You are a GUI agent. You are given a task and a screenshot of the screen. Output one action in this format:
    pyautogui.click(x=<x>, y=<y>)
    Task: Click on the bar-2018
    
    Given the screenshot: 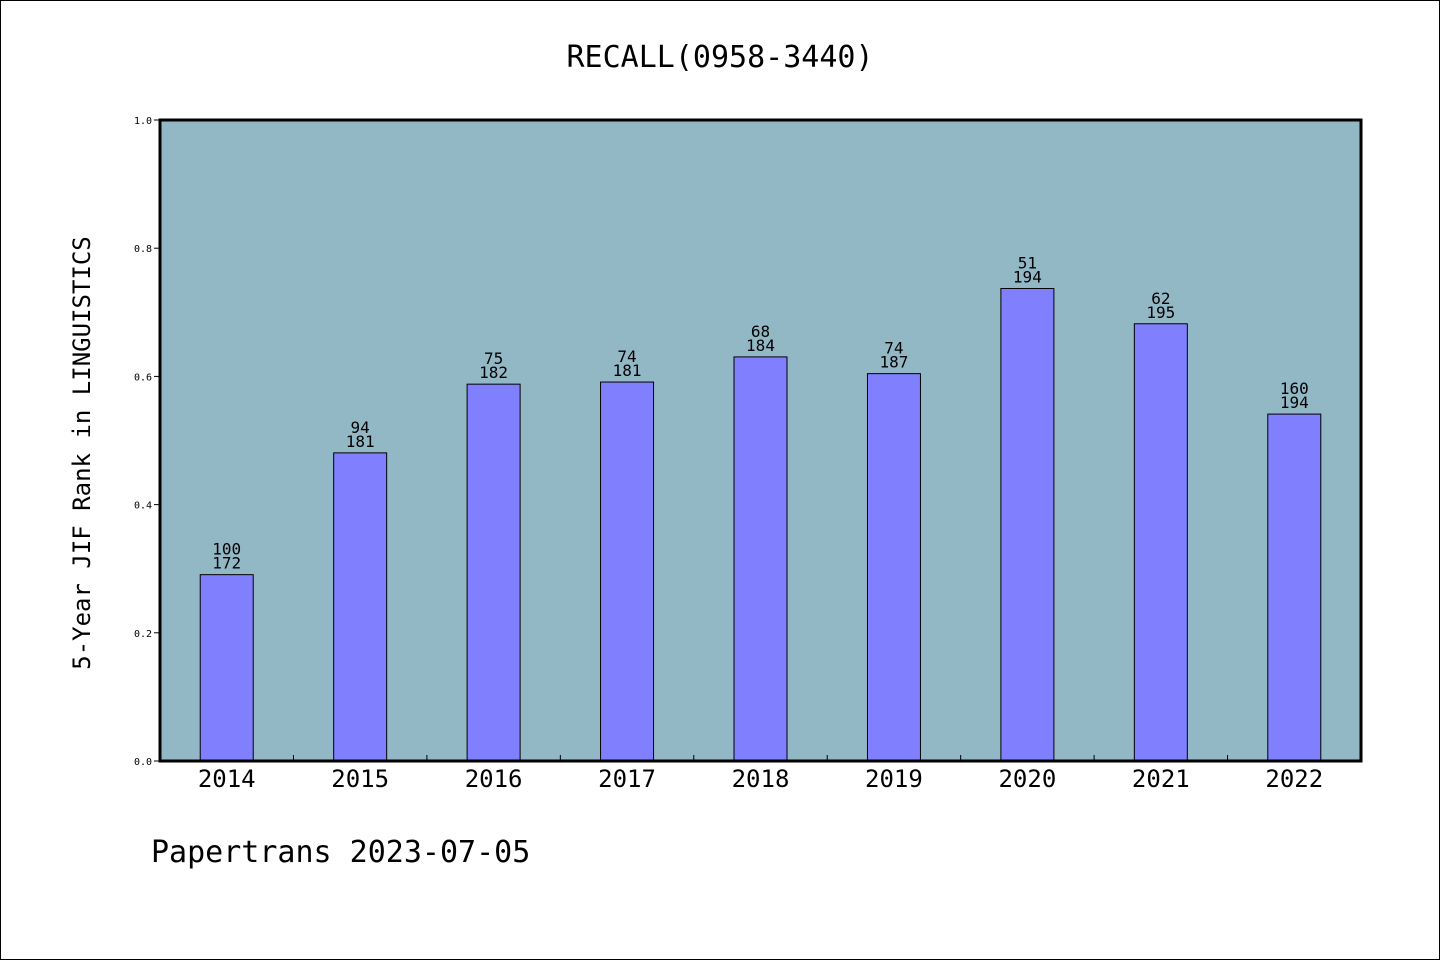 What is the action you would take?
    pyautogui.click(x=760, y=559)
    